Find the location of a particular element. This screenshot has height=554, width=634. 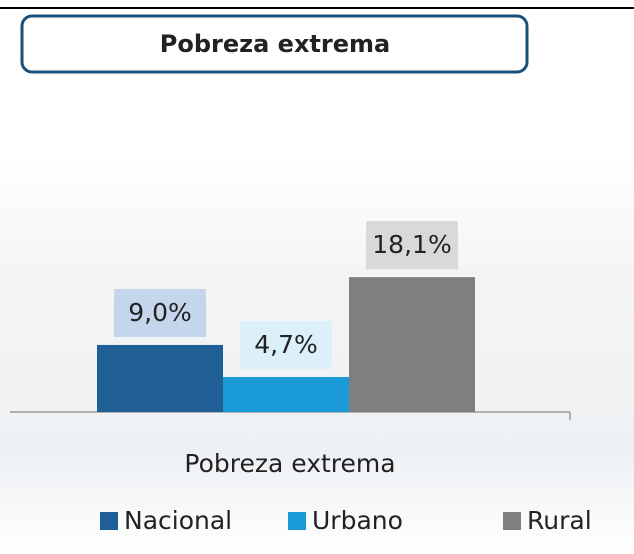

value-label: 9,0% is located at coordinates (160, 312).